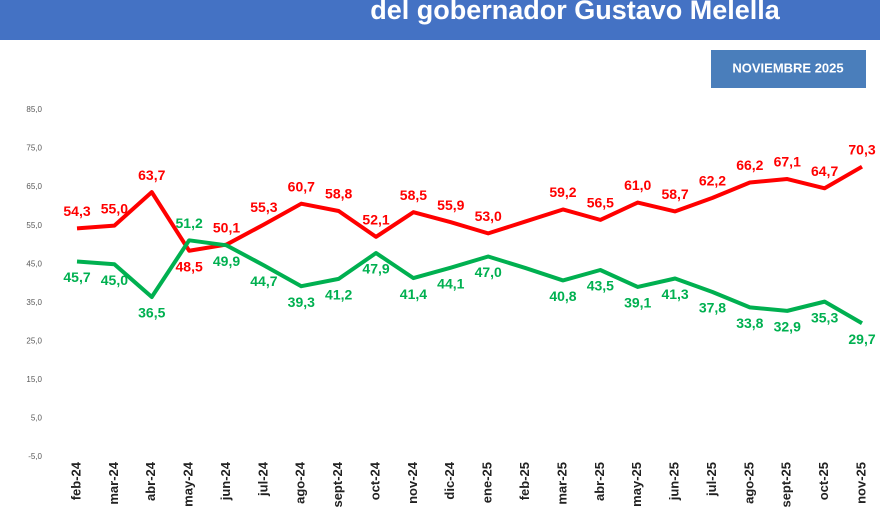  Describe the element at coordinates (823, 481) in the screenshot. I see `x-tick-label: oct-25` at that location.